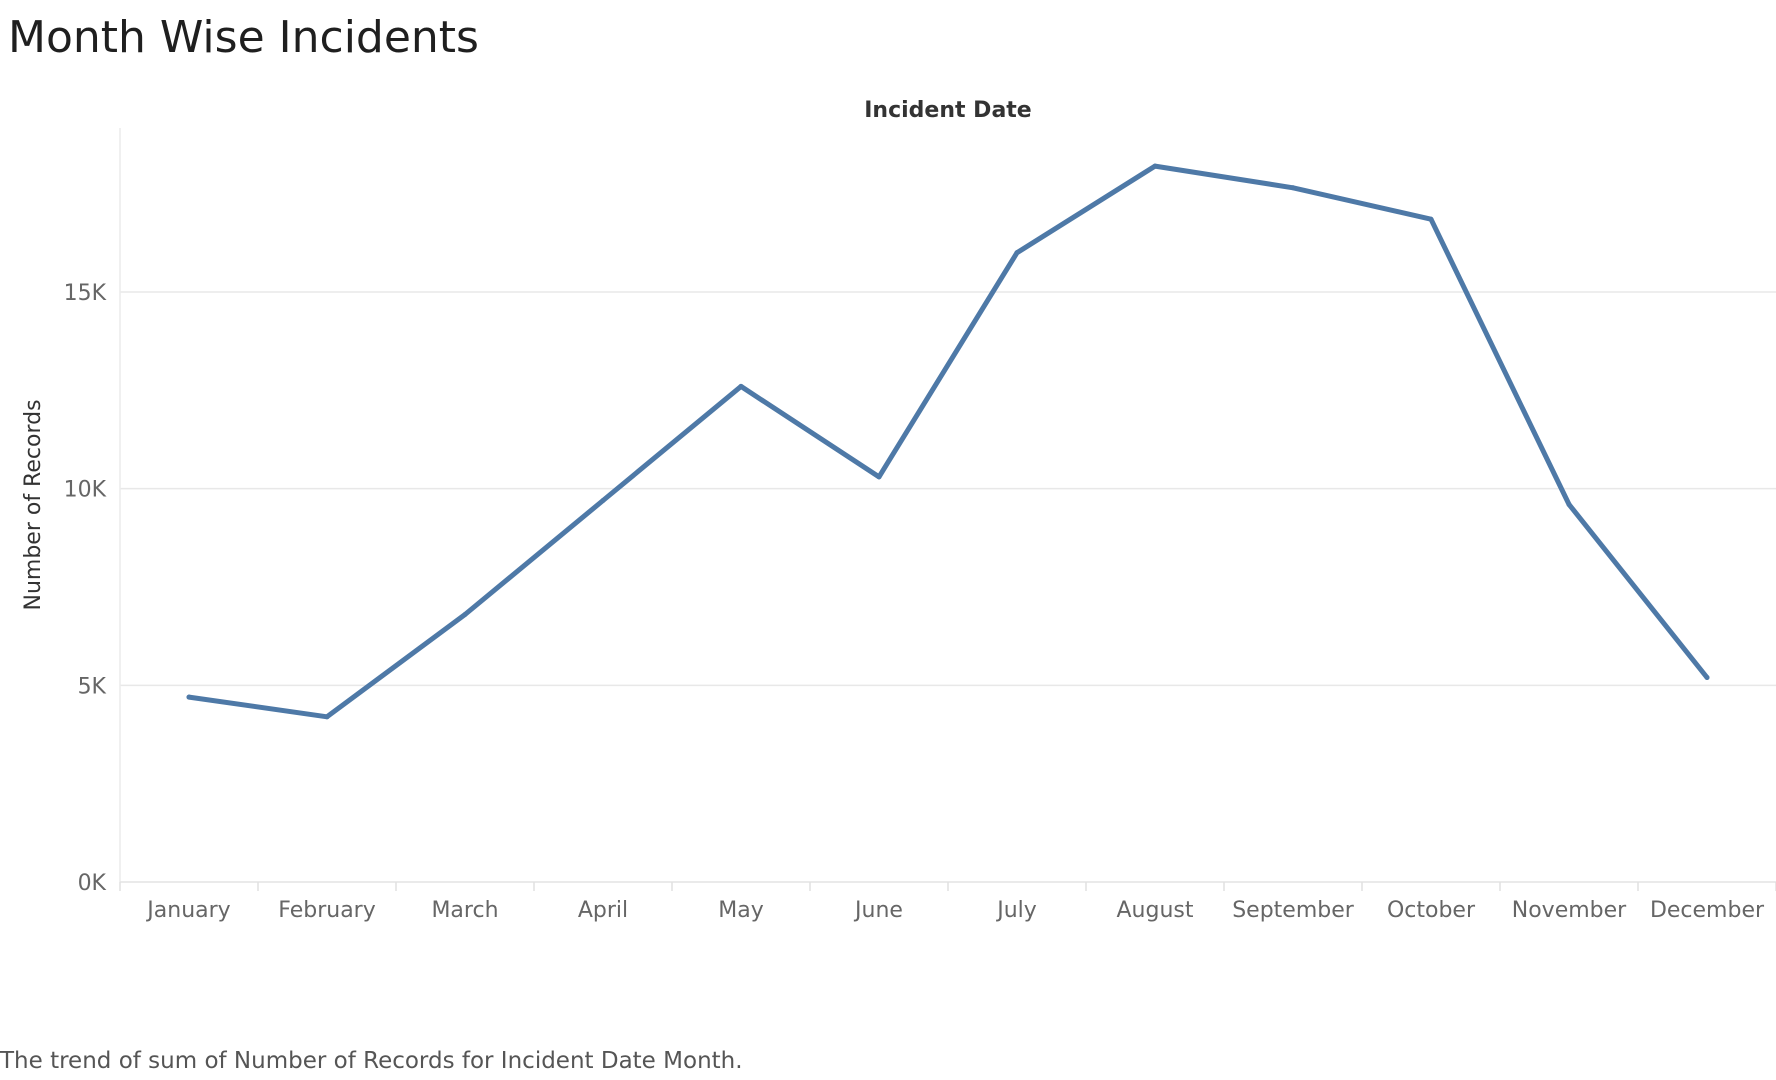 The width and height of the screenshot is (1776, 1080). Describe the element at coordinates (603, 910) in the screenshot. I see `x-tick-label: April` at that location.